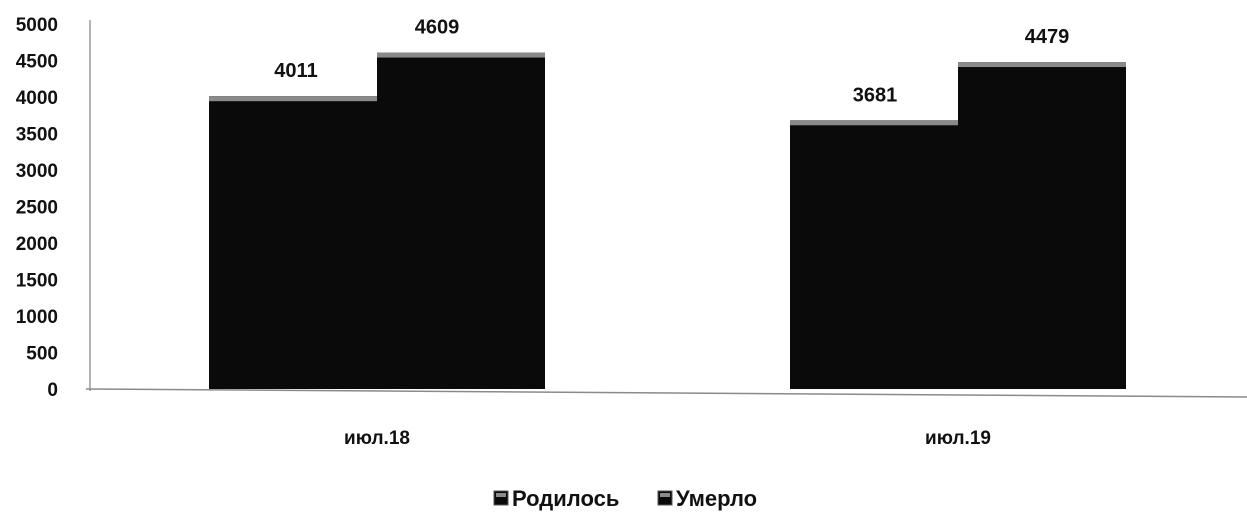  Describe the element at coordinates (377, 438) in the screenshot. I see `x-category-label: июл.18` at that location.